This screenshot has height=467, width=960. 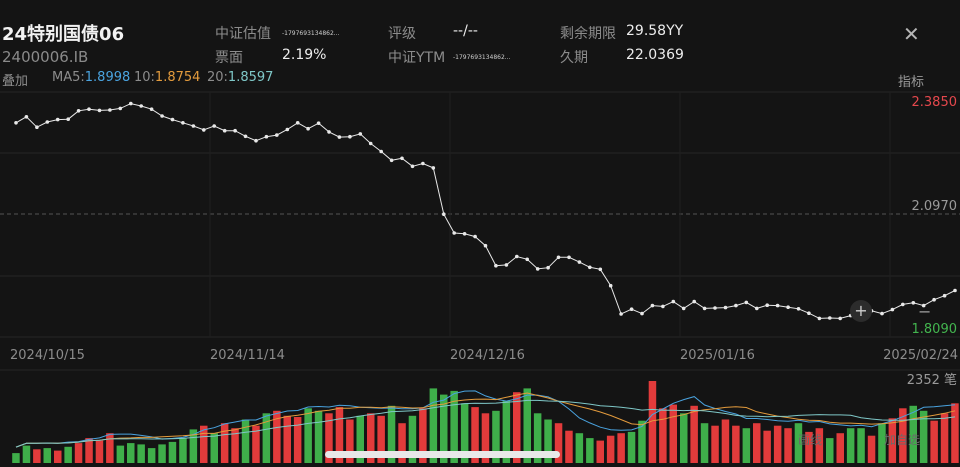 What do you see at coordinates (910, 82) in the screenshot?
I see `indicator-button: 指标` at bounding box center [910, 82].